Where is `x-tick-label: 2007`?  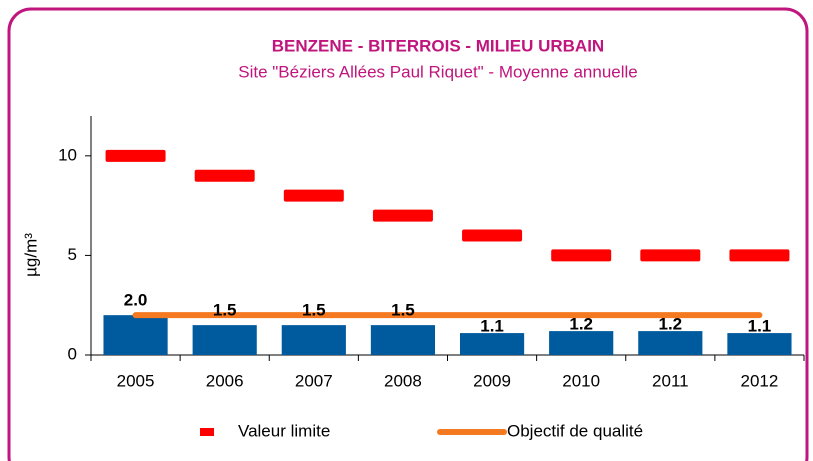
x-tick-label: 2007 is located at coordinates (314, 380).